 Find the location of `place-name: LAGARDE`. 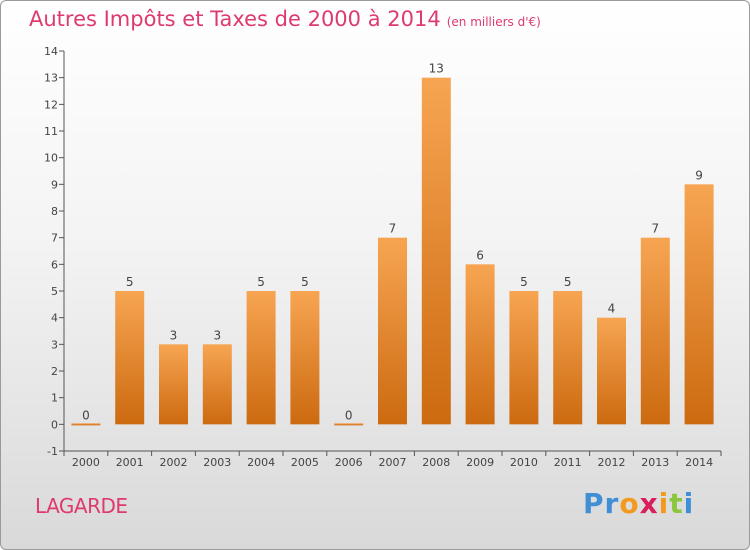

place-name: LAGARDE is located at coordinates (81, 506).